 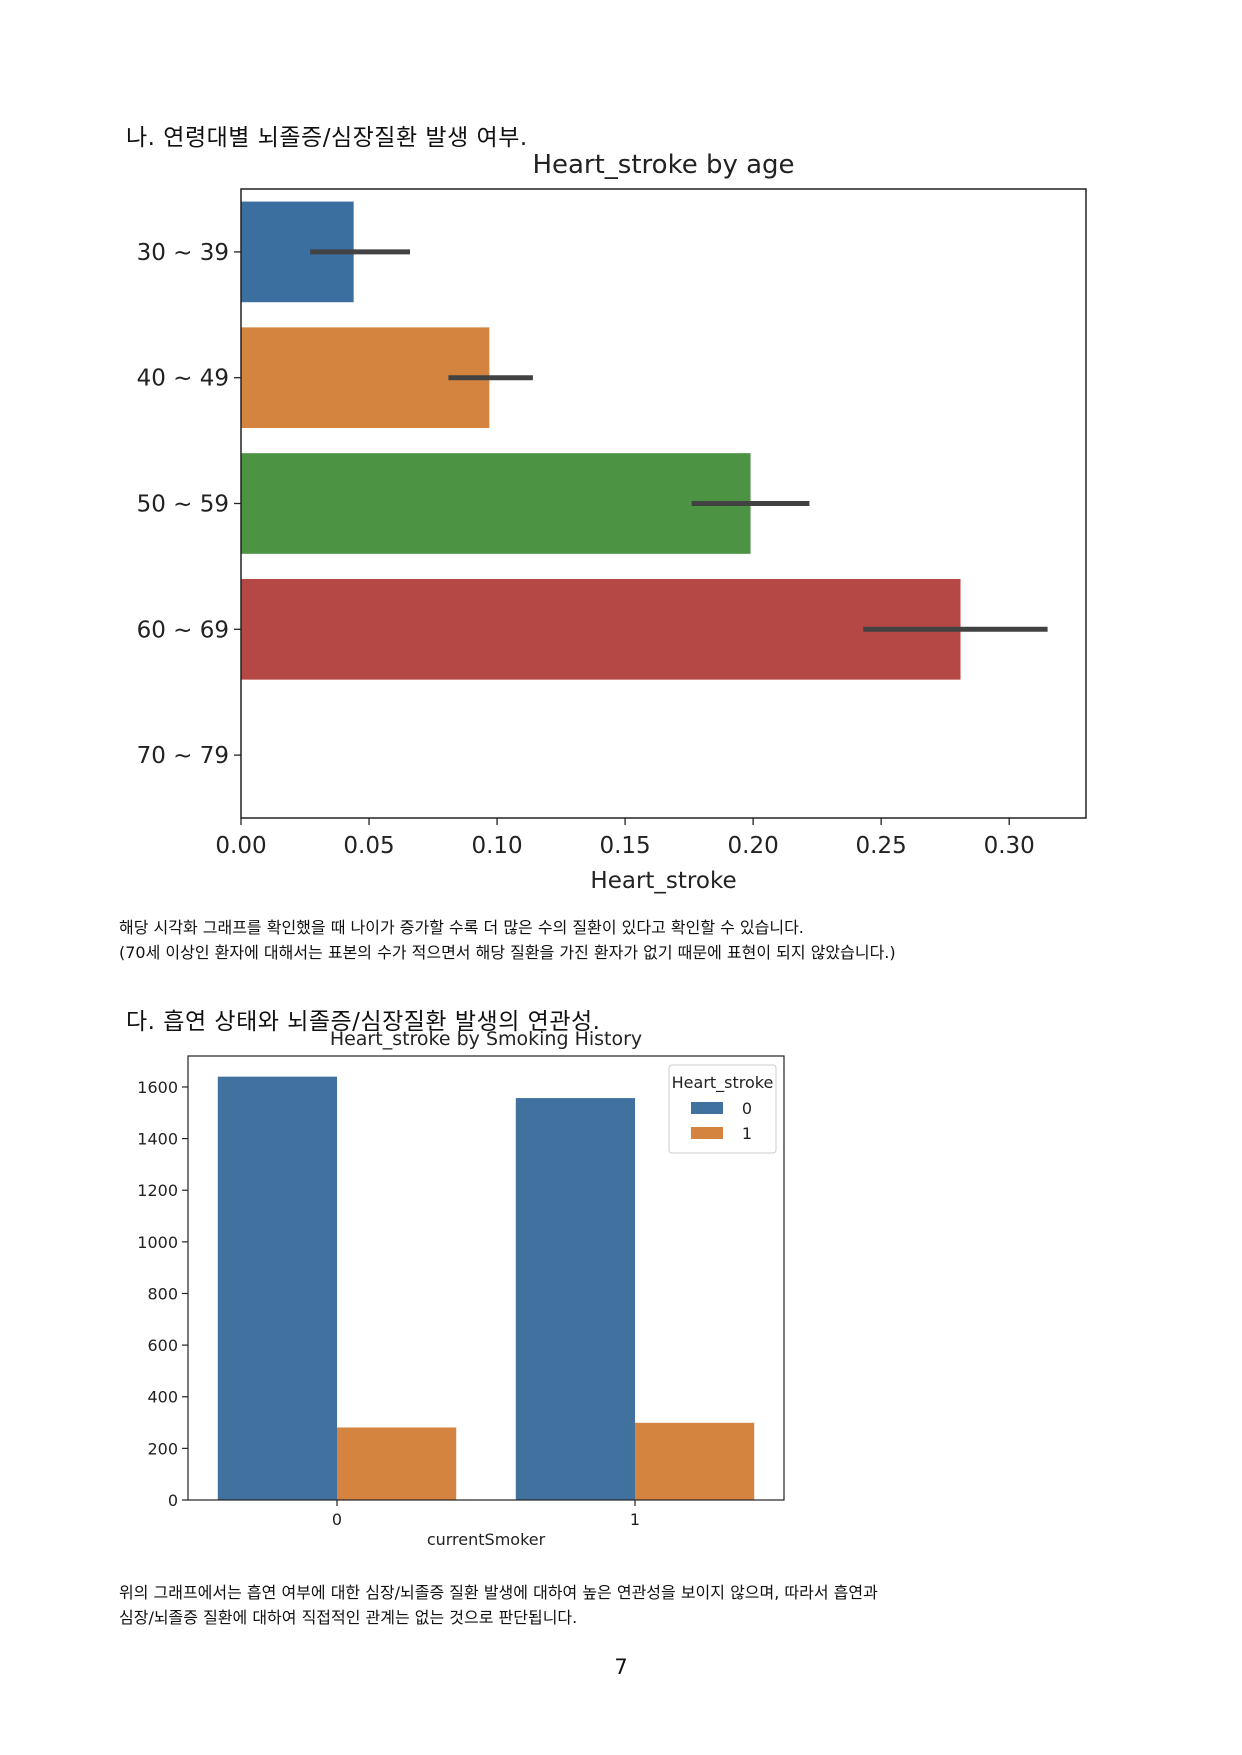 I want to click on smoking-chart-title: Heart_stroke by Smoking History, so click(x=486, y=1039).